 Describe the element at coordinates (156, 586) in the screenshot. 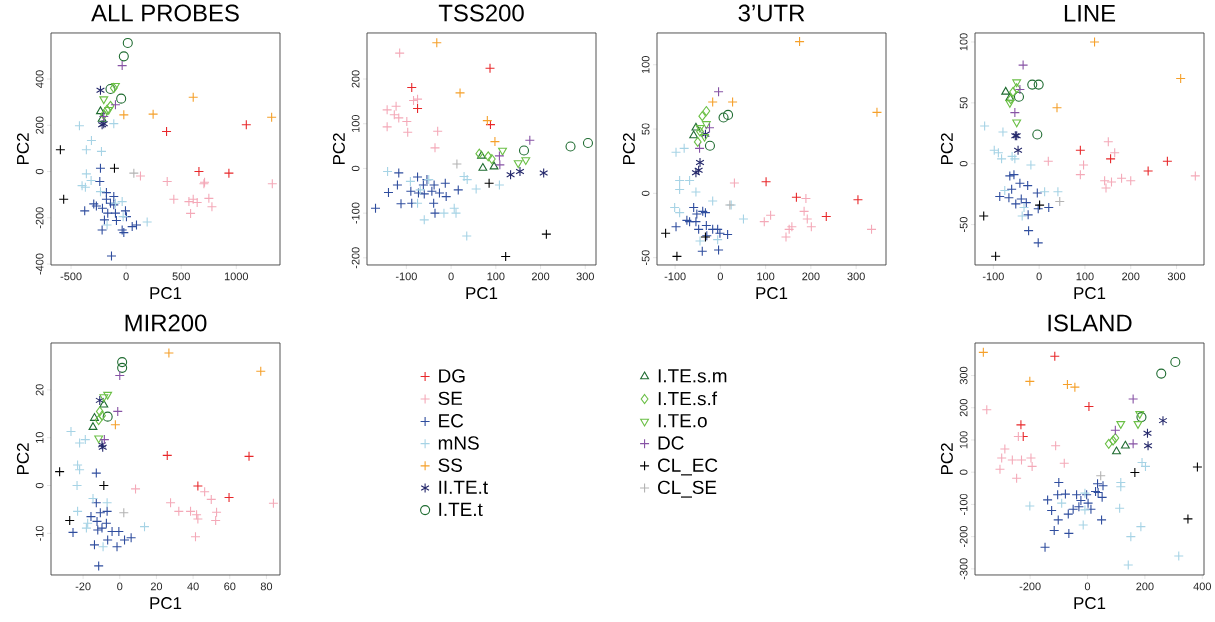

I see `x-tick-label: 20` at that location.